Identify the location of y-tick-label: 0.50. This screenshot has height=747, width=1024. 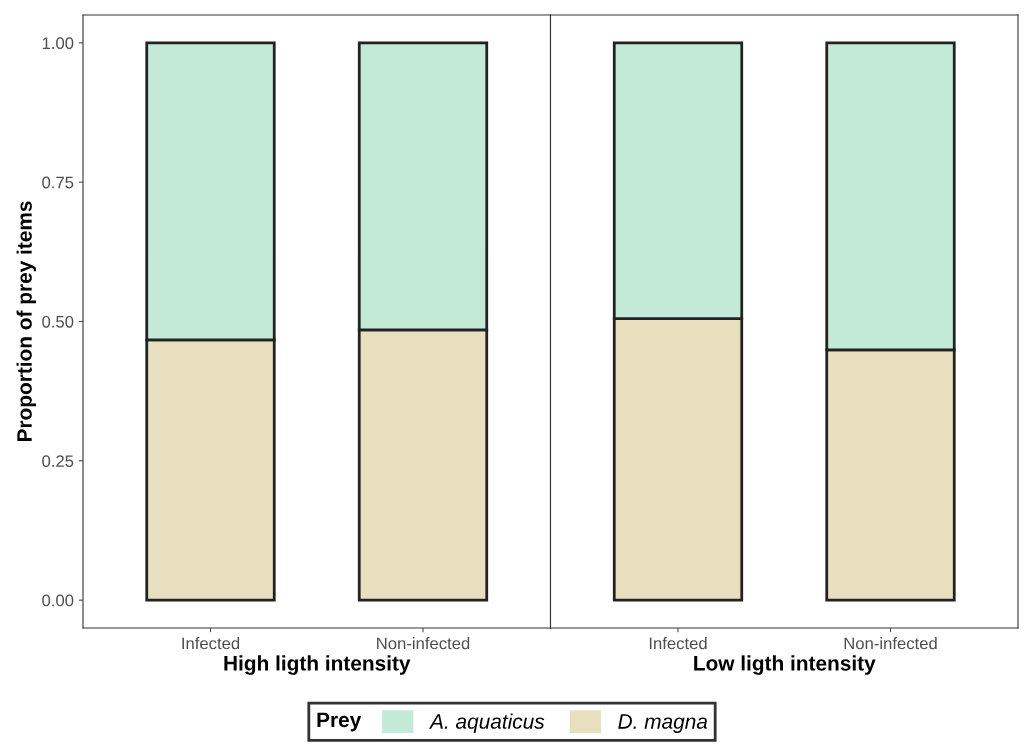
(58, 321).